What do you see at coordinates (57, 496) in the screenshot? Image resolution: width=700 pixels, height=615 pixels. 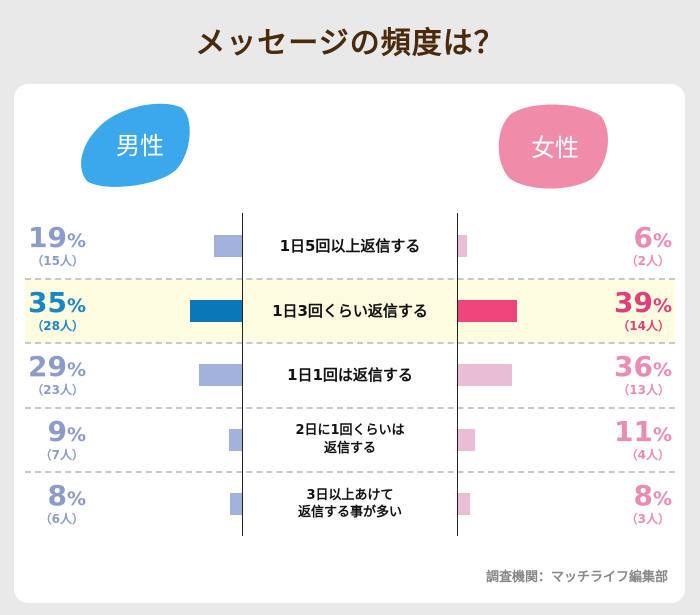 I see `male-value: 8` at bounding box center [57, 496].